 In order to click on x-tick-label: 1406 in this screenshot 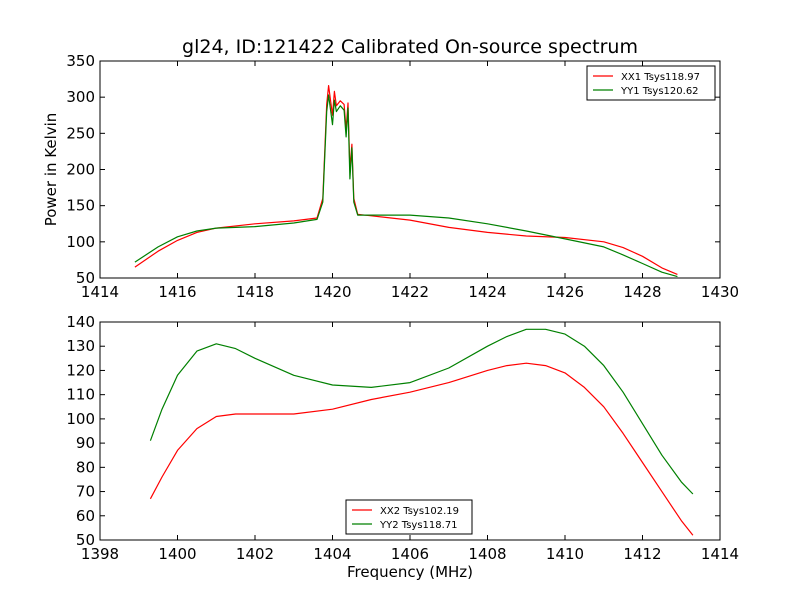, I will do `click(410, 554)`.